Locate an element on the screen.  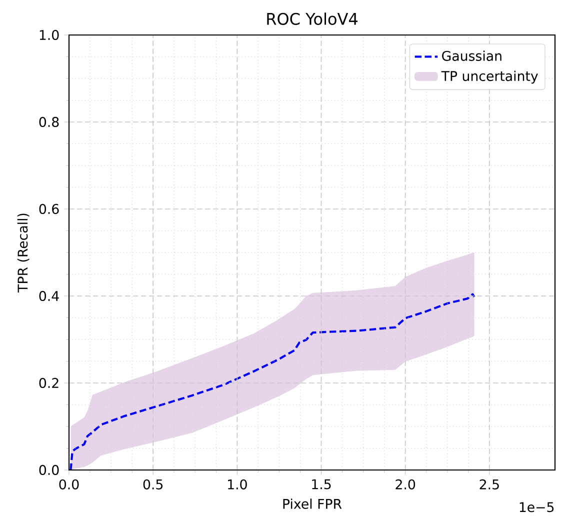
y-tick-label: 0.2 is located at coordinates (48, 383).